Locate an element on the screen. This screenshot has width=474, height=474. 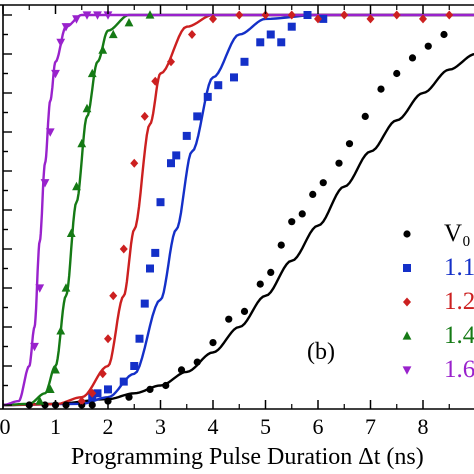
x-tick-label-4: 4 is located at coordinates (213, 426).